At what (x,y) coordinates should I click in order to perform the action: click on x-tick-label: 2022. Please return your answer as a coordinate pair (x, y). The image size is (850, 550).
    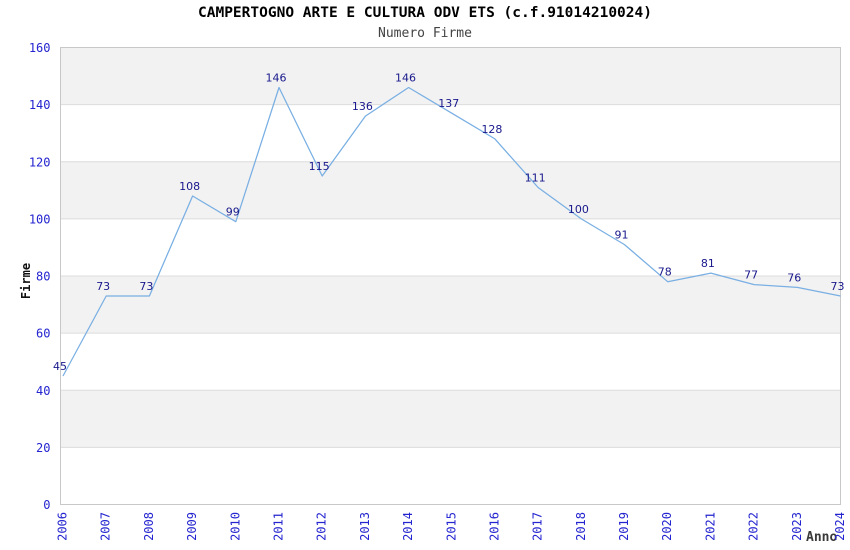
    Looking at the image, I should click on (754, 526).